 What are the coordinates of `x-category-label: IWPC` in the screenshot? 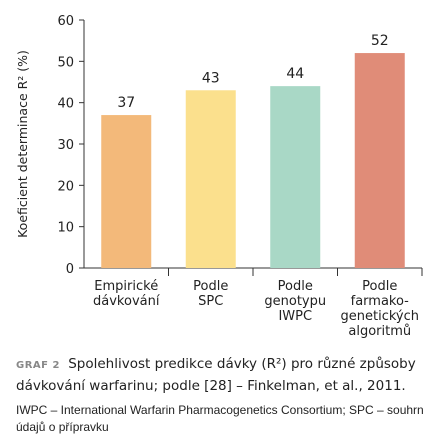 It's located at (295, 316).